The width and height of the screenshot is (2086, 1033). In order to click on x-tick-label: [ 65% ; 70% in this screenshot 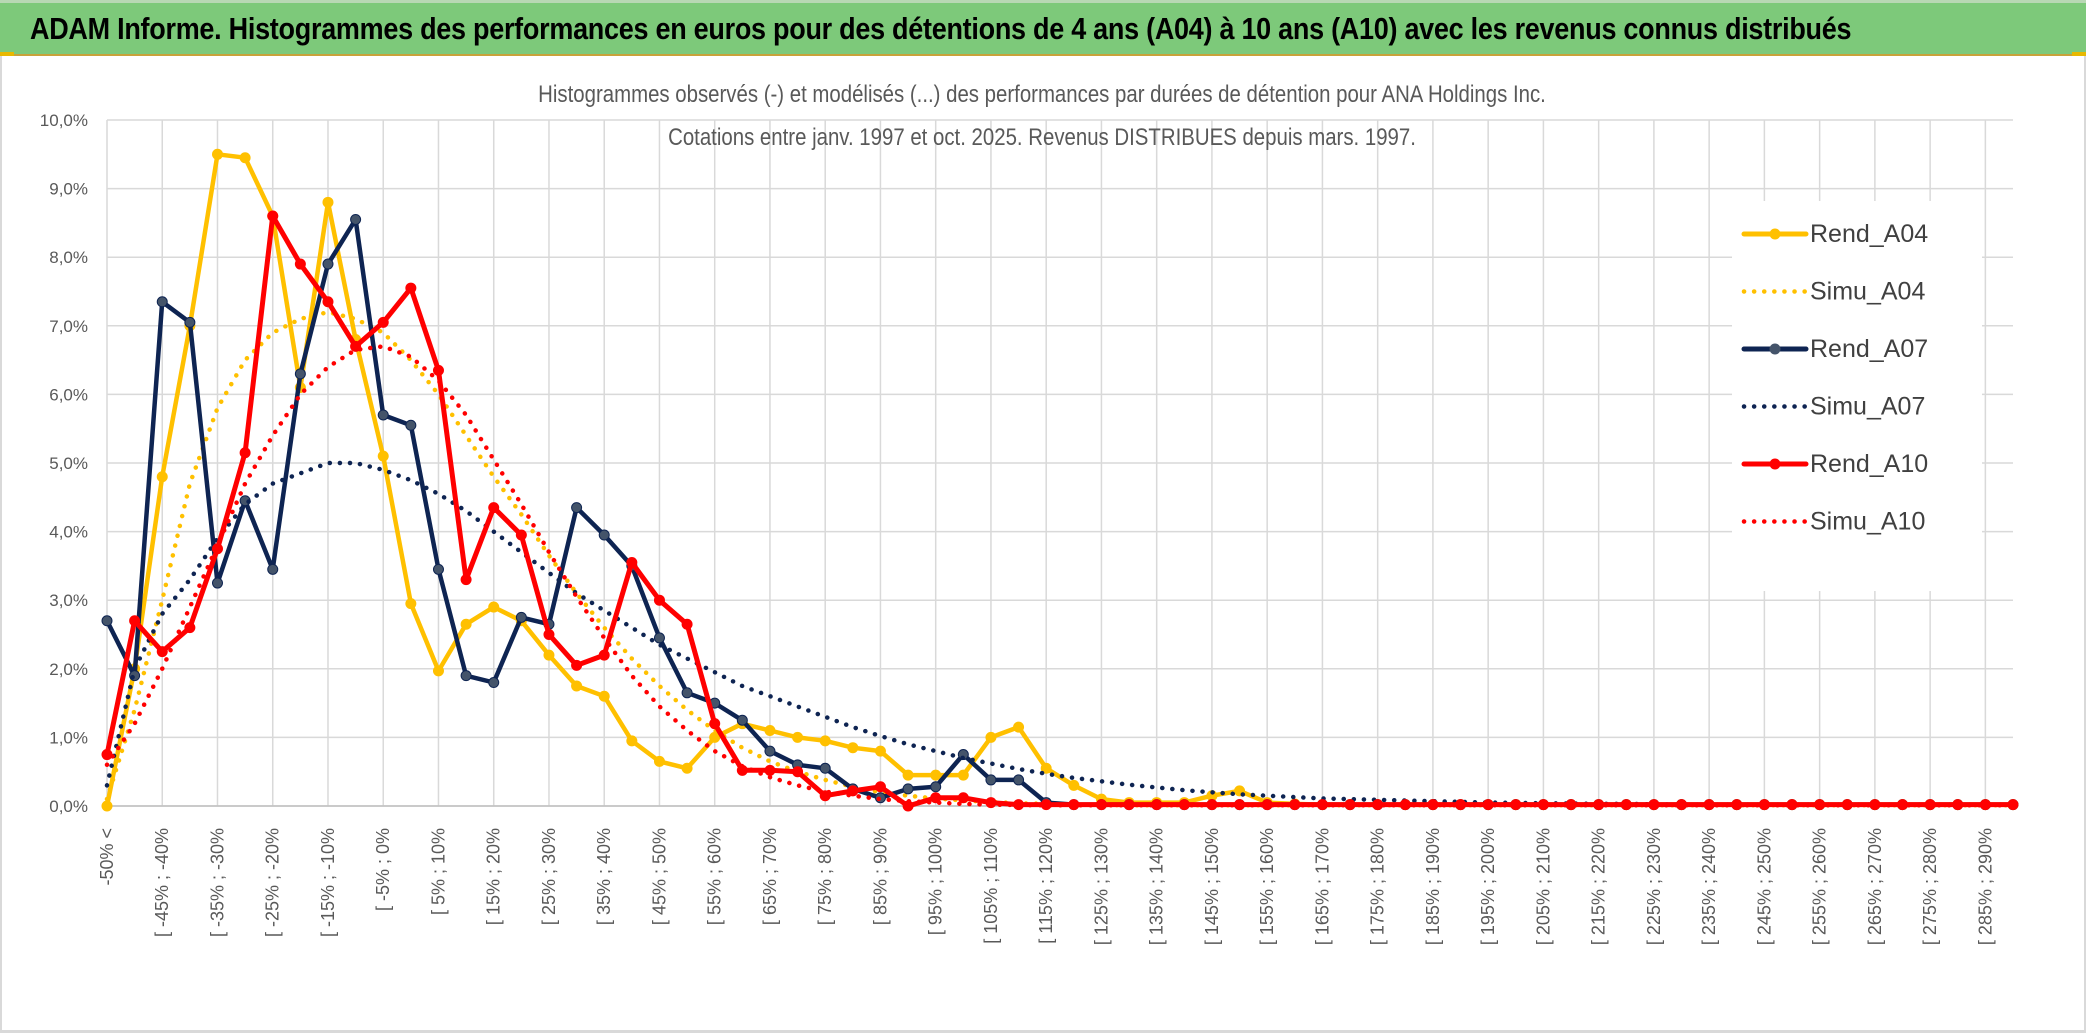, I will do `click(770, 876)`.